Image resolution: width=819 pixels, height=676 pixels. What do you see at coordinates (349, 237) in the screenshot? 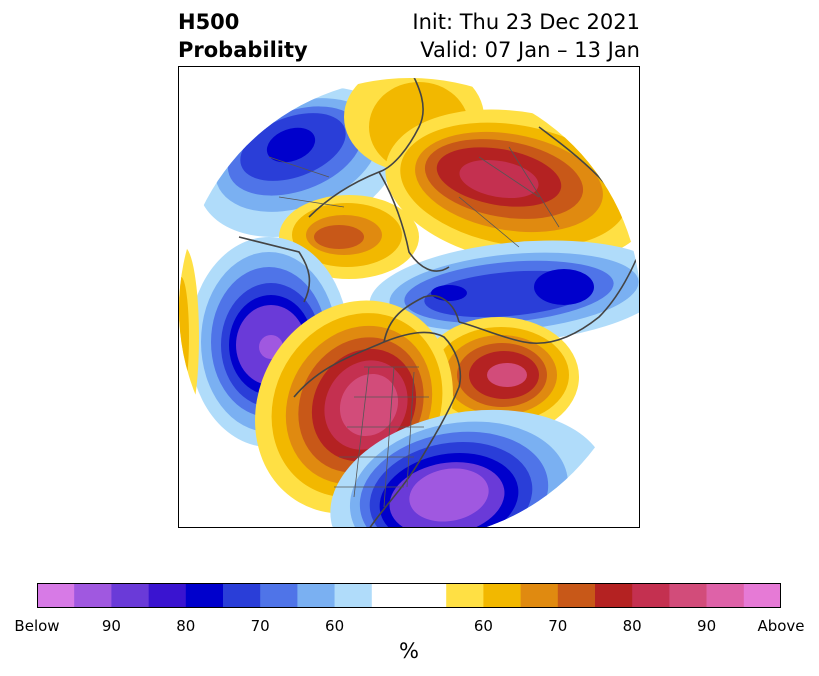
I see `anomaly-high-central` at bounding box center [349, 237].